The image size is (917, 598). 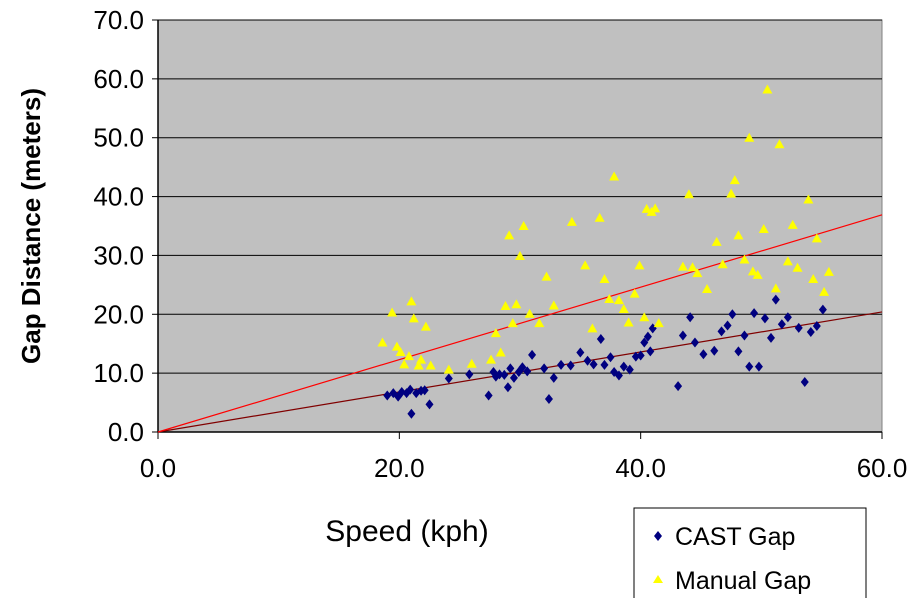 I want to click on x-axis-label: Speed (kph), so click(x=406, y=531).